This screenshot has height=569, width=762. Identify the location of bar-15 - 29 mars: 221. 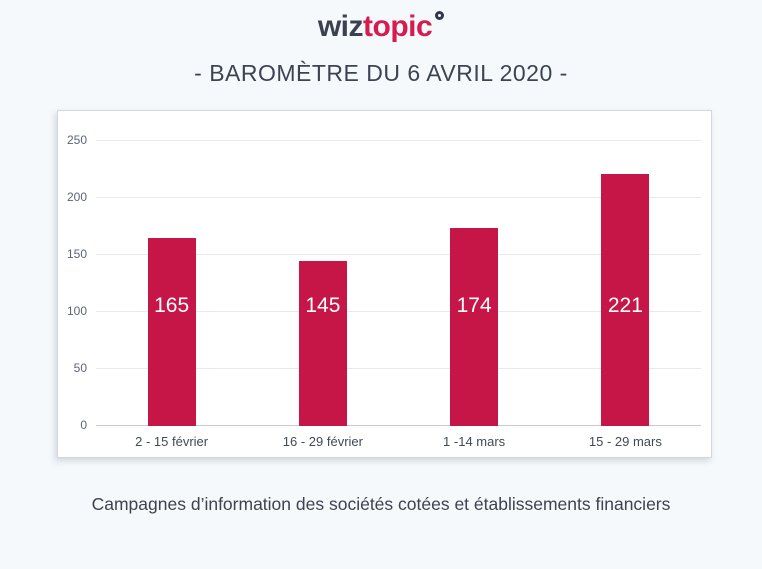
(625, 300).